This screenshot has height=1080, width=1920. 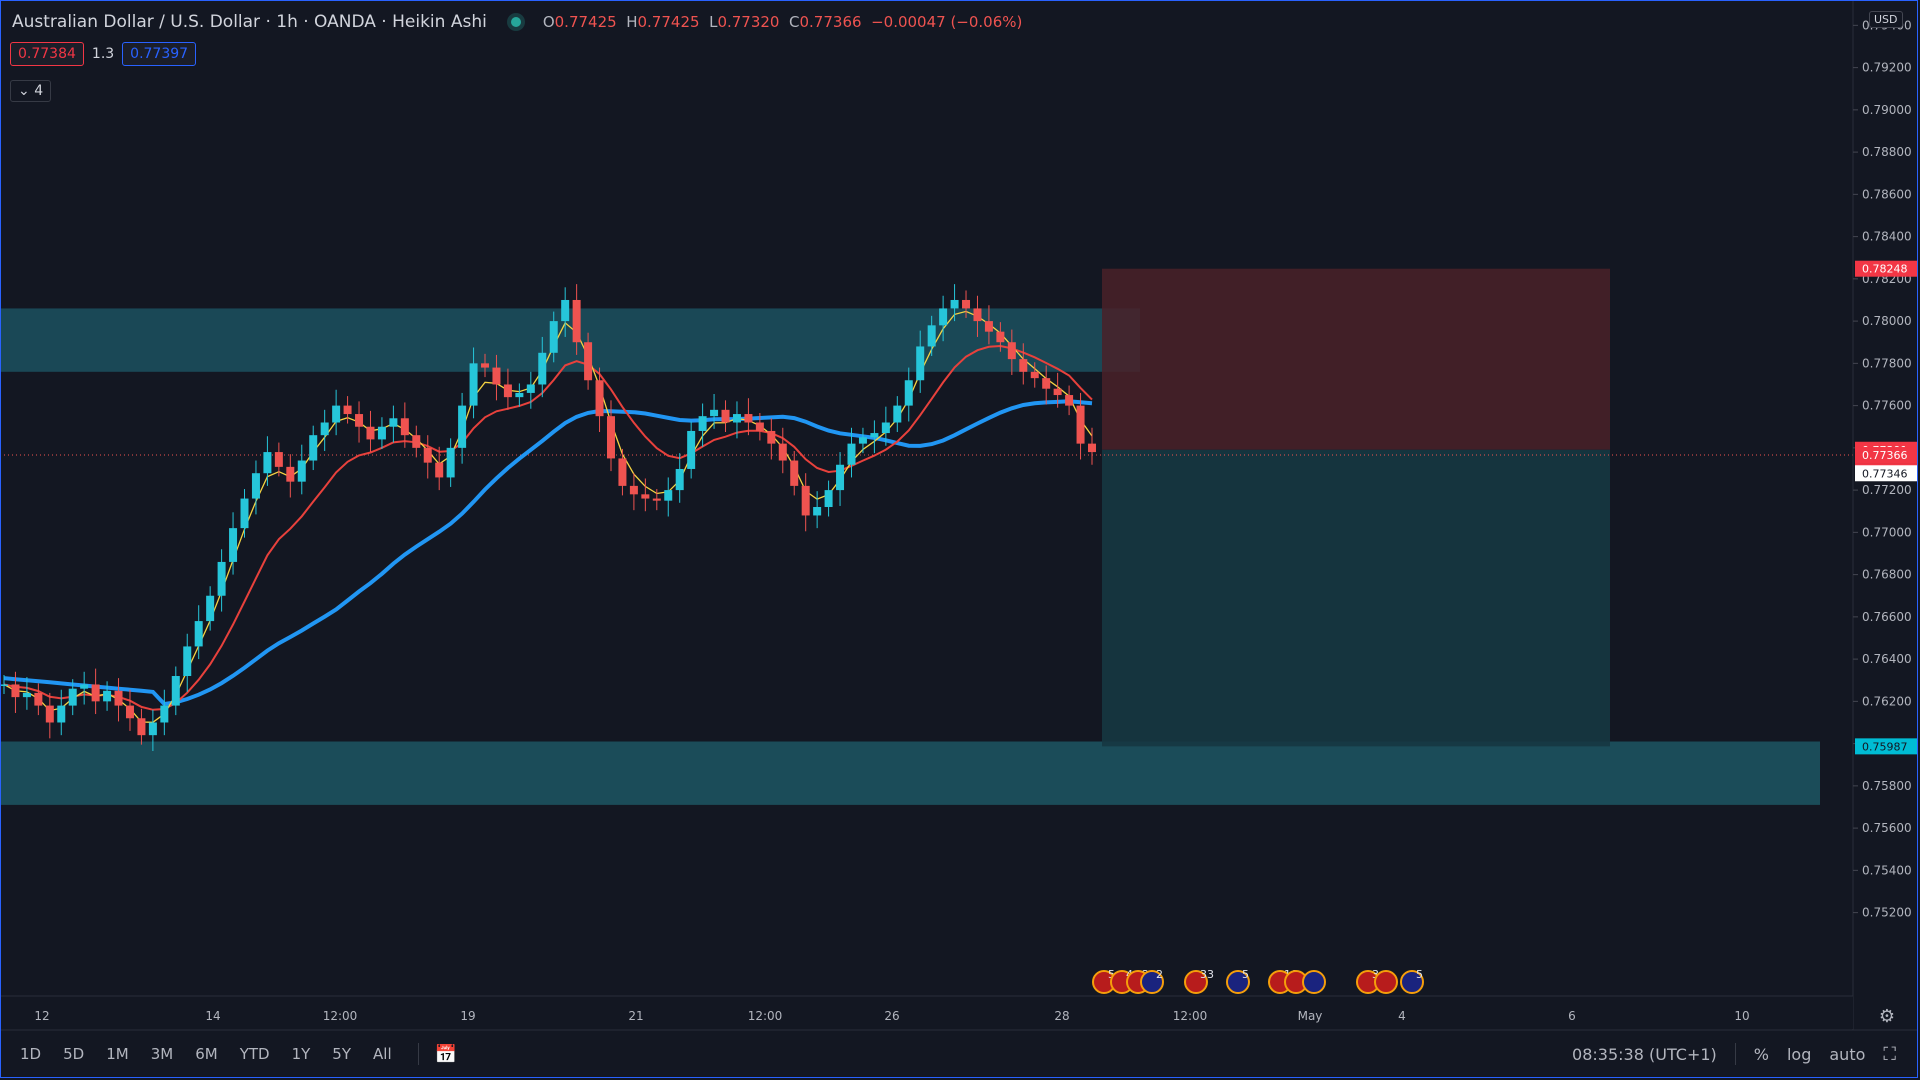 I want to click on log-toggle: log, so click(x=1799, y=1054).